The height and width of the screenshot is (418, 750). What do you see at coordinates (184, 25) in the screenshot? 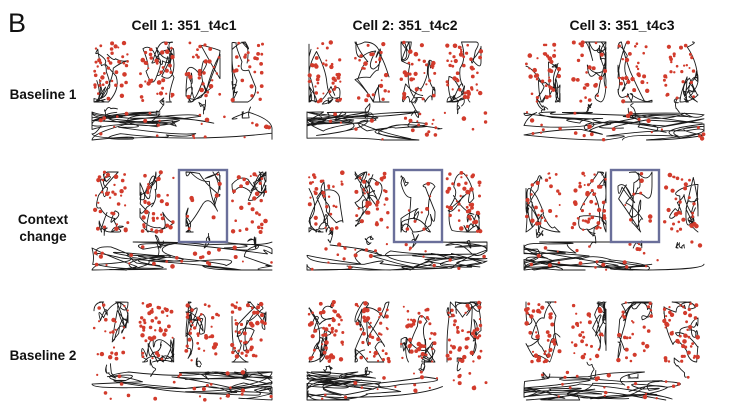
I see `column-title-cell-1: Cell 1: 351_t4c1` at bounding box center [184, 25].